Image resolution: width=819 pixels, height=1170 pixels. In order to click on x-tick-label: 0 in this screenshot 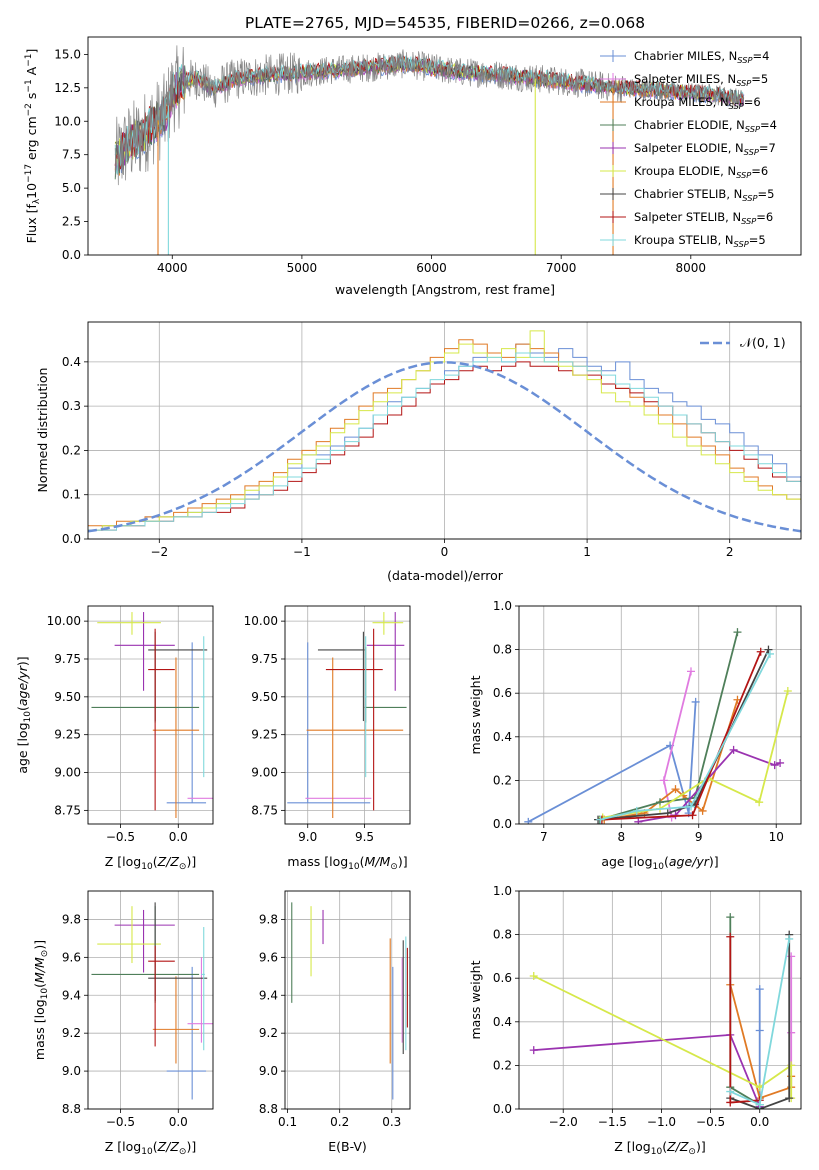, I will do `click(445, 552)`.